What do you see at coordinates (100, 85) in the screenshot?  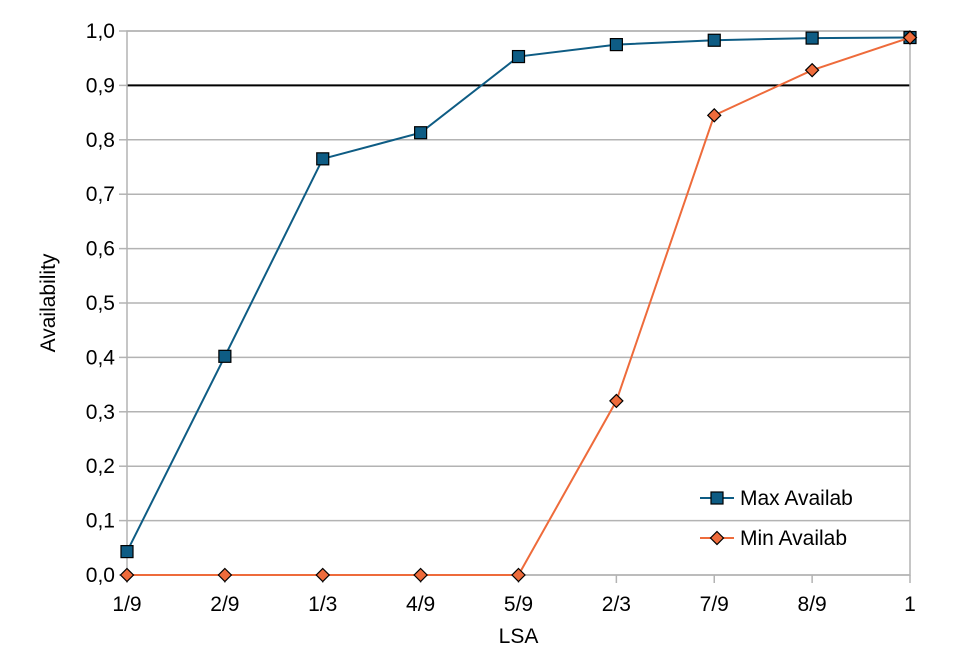 I see `y-tick-label: 0,9` at bounding box center [100, 85].